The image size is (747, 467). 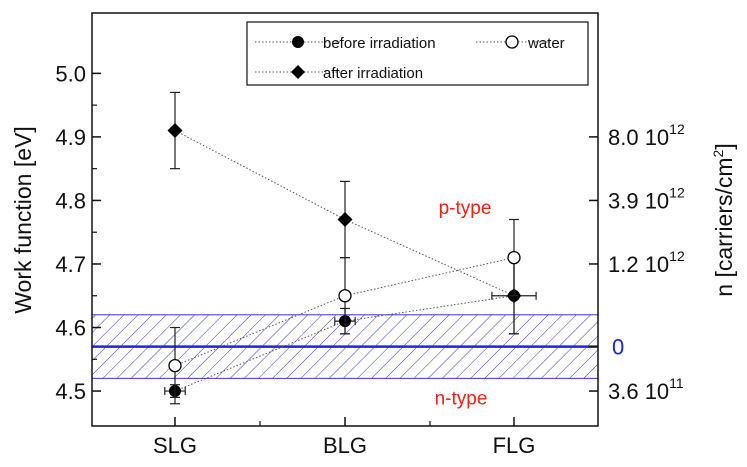 What do you see at coordinates (646, 389) in the screenshot?
I see `right-tick-label: 3.6 1011` at bounding box center [646, 389].